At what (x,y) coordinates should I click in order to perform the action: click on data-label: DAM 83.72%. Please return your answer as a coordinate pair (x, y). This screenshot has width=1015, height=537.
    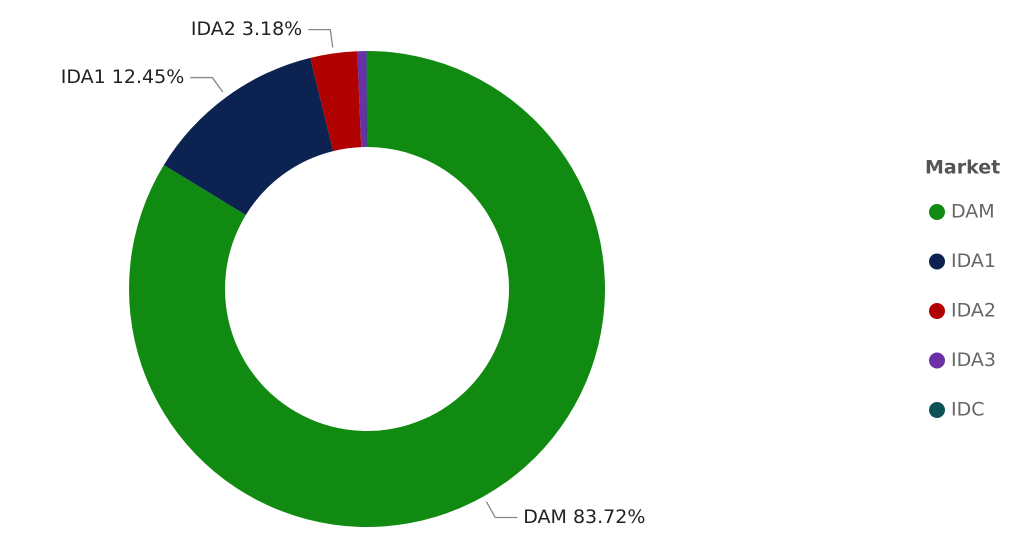
    Looking at the image, I should click on (584, 517).